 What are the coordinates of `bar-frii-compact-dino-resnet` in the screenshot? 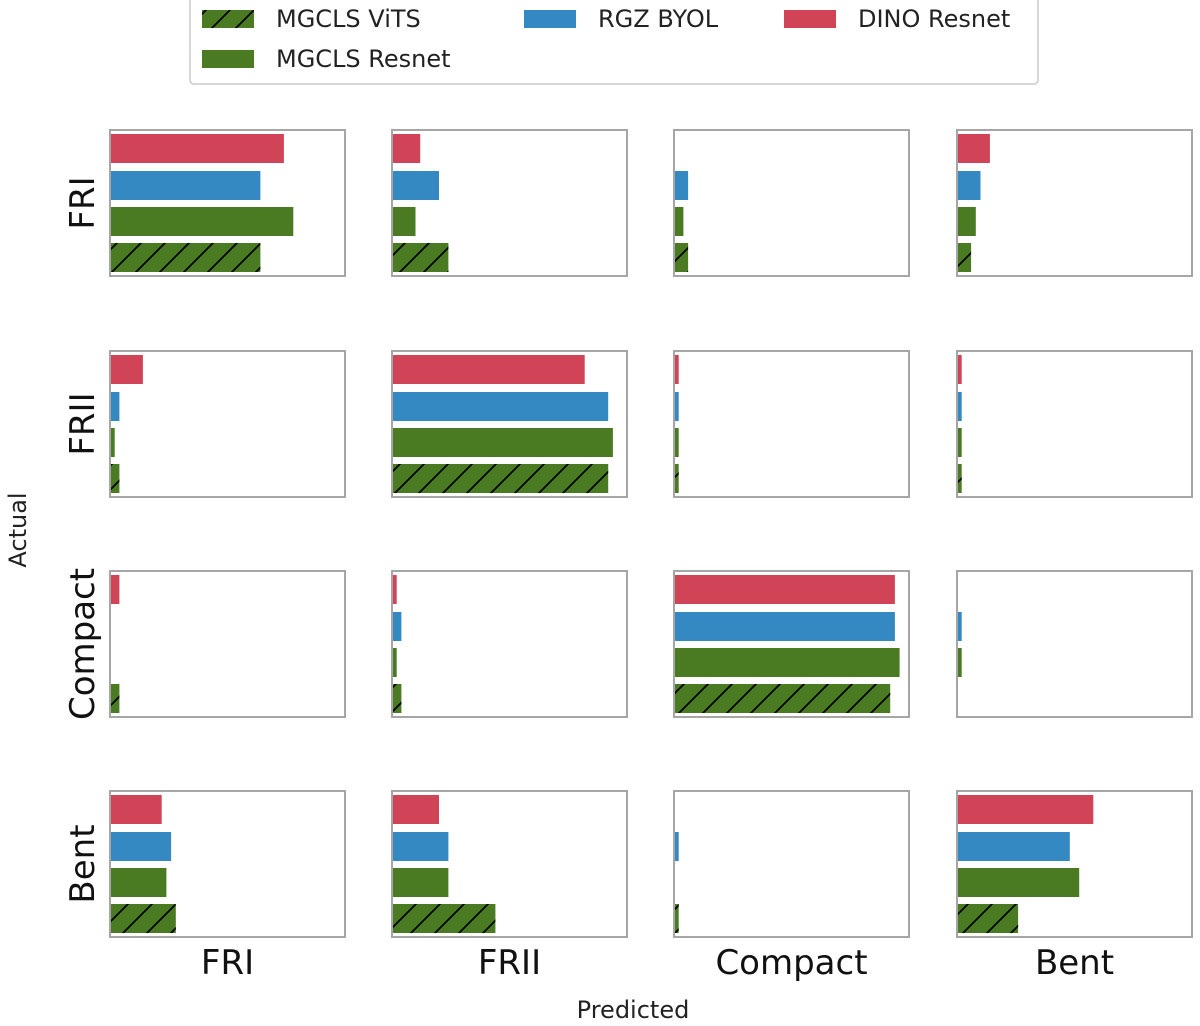 It's located at (676, 369).